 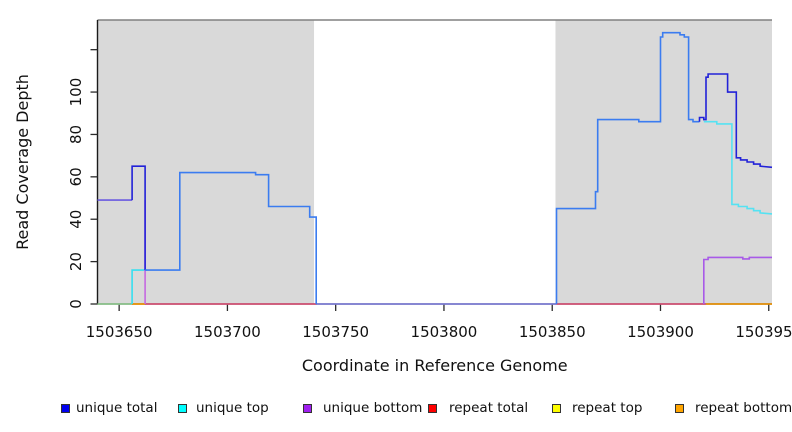 I want to click on y-tick-label: 60, so click(x=76, y=176).